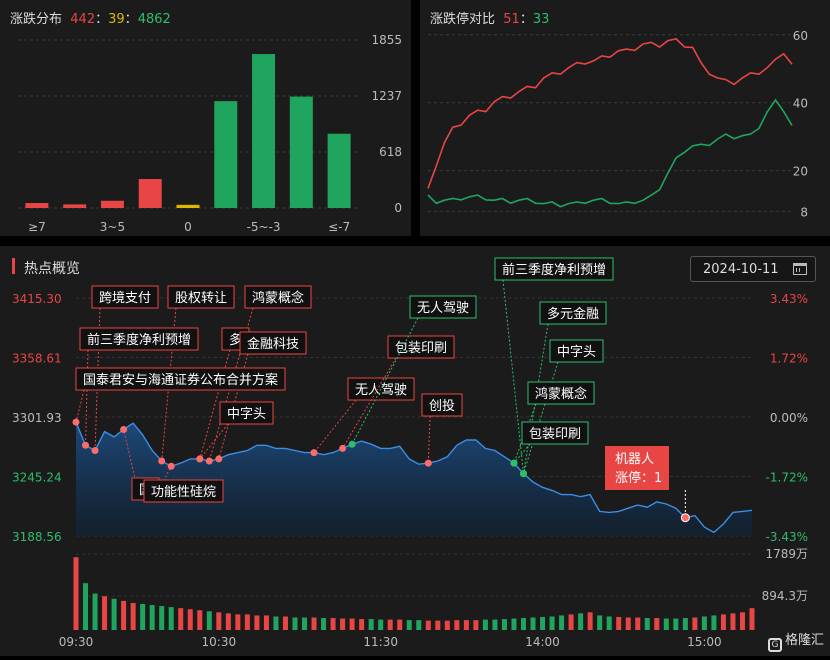 This screenshot has height=660, width=830. What do you see at coordinates (541, 19) in the screenshot?
I see `limit-down-count: 33` at bounding box center [541, 19].